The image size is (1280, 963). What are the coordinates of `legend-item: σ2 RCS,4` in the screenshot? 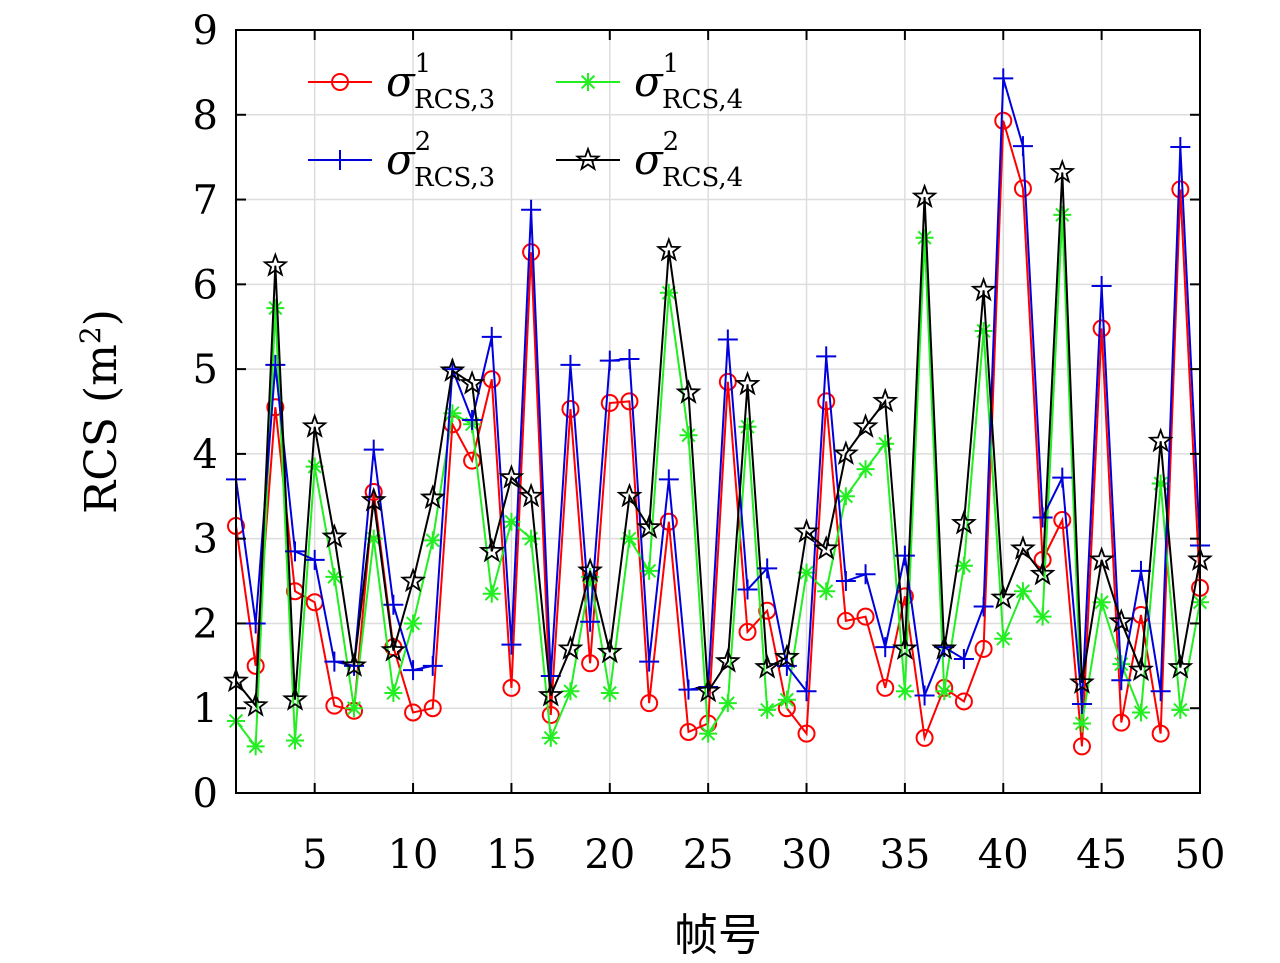 It's located at (649, 160).